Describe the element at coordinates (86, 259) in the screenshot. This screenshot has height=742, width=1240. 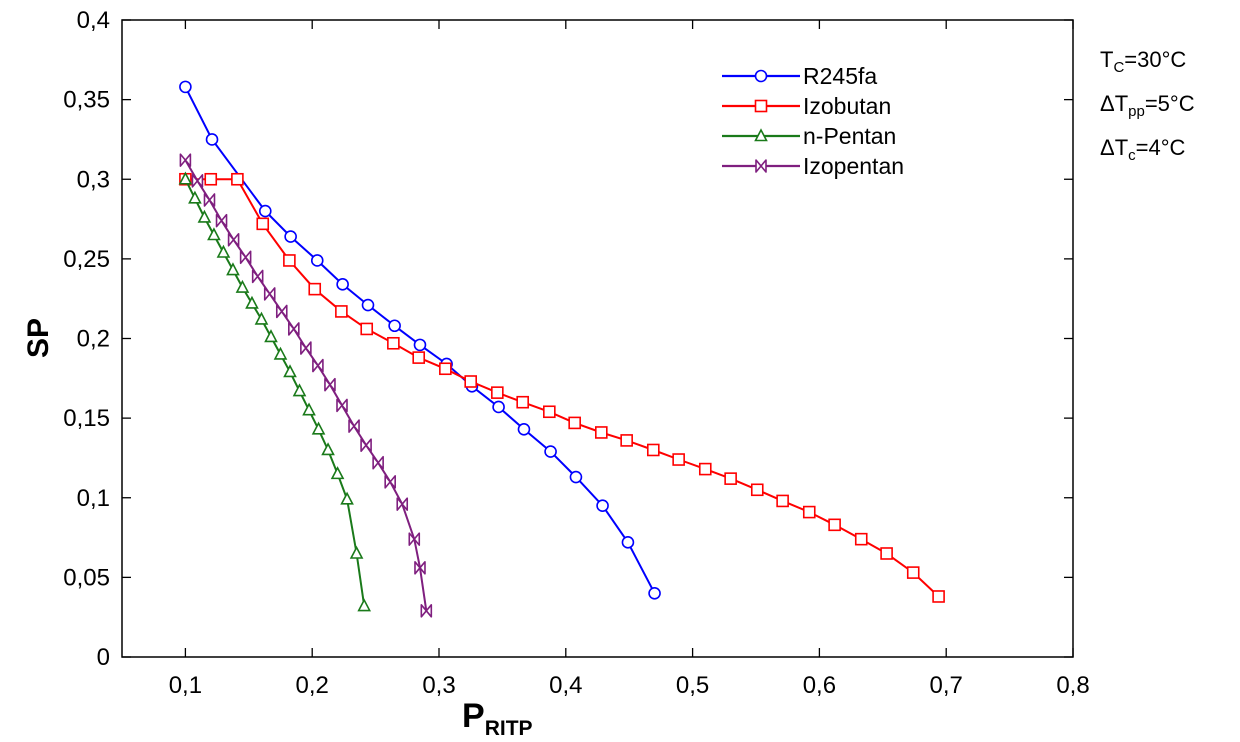
I see `y-tick-label: 0,25` at that location.